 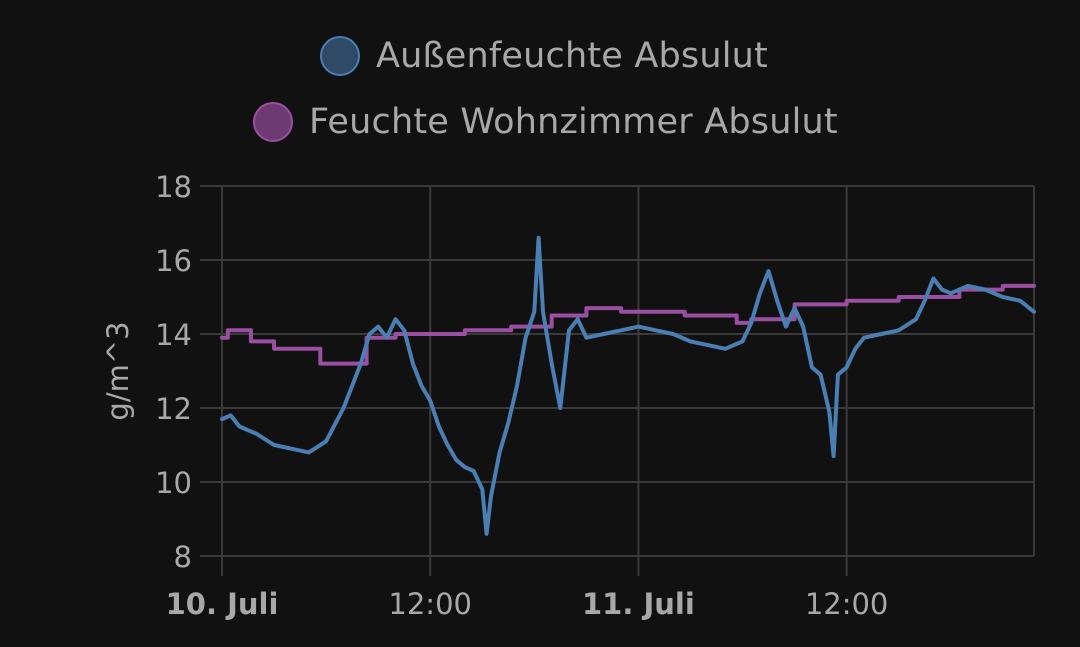 What do you see at coordinates (638, 604) in the screenshot?
I see `x-tick-label: 11. Juli` at bounding box center [638, 604].